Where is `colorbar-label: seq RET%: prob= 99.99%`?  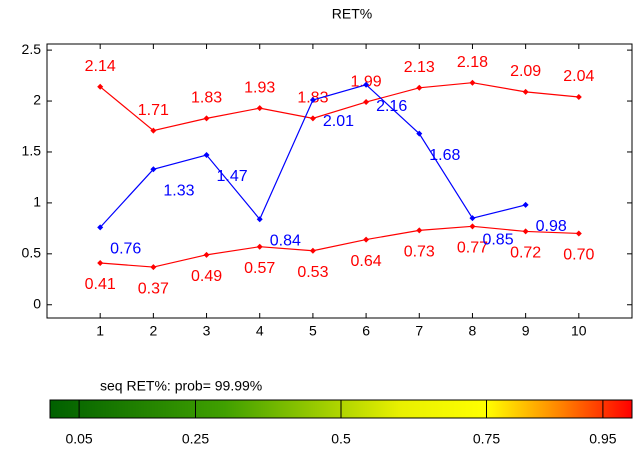 colorbar-label: seq RET%: prob= 99.99% is located at coordinates (181, 386).